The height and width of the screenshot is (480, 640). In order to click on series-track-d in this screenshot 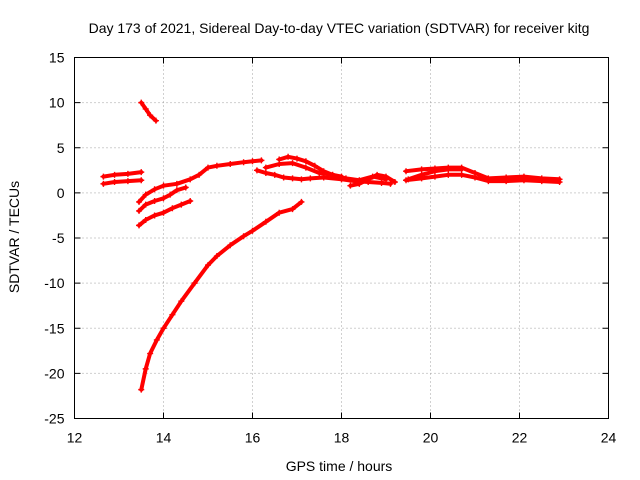, I will do `click(200, 181)`.